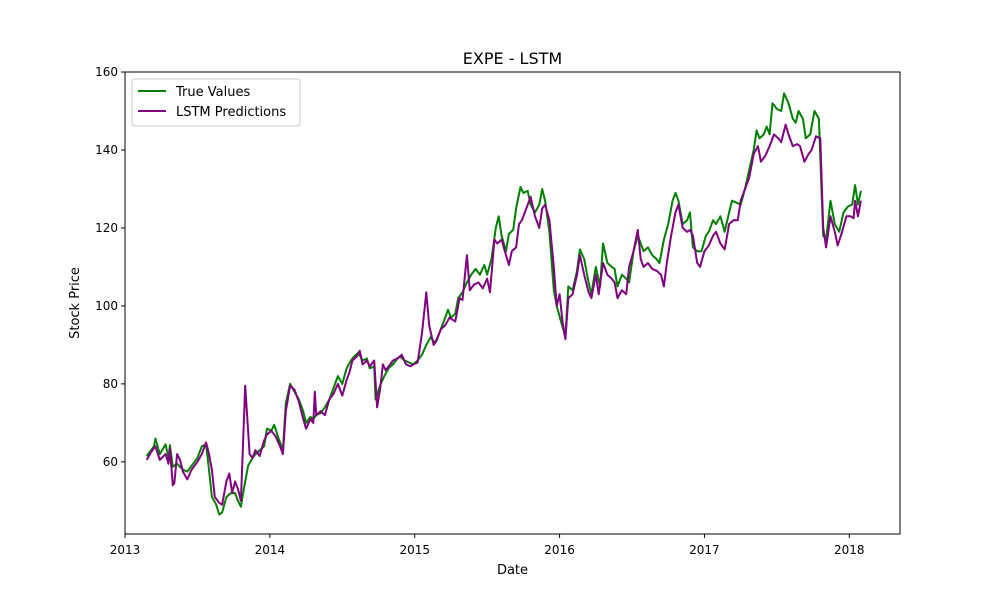  I want to click on legend-label-true-values: True Values, so click(212, 92).